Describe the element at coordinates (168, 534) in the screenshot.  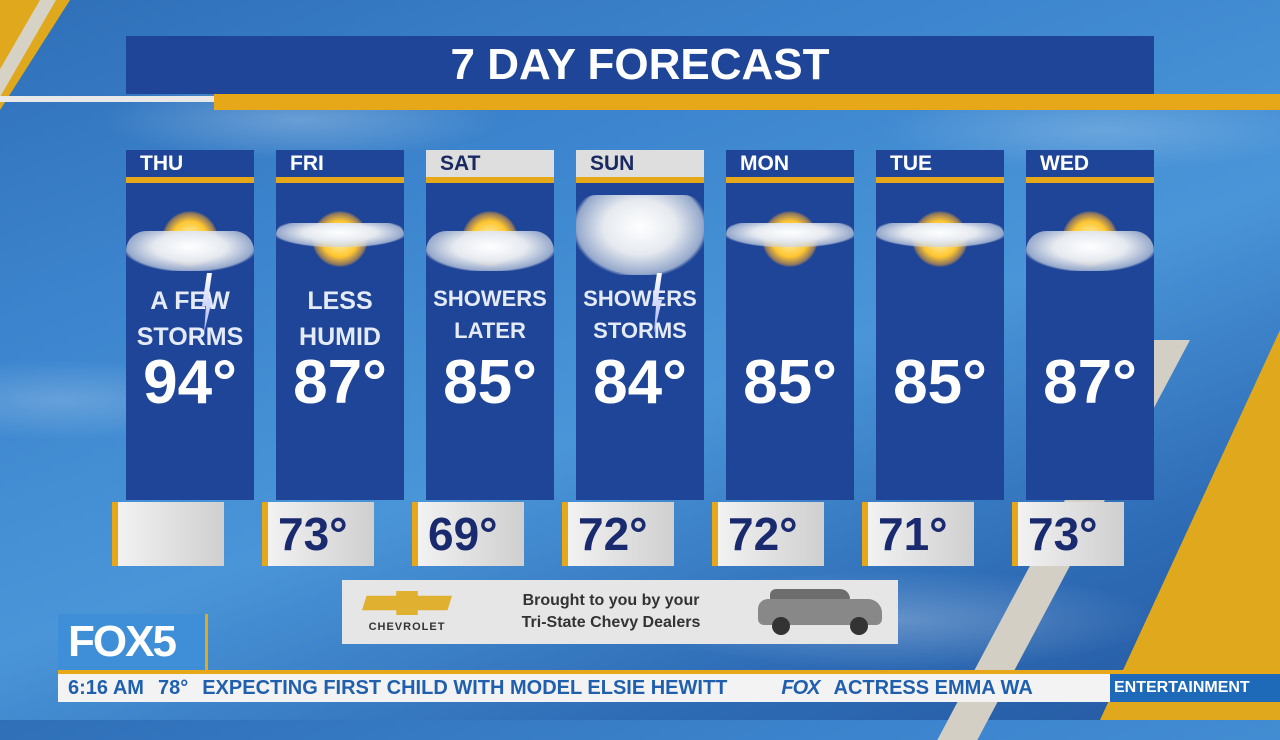
I see `low-temp` at that location.